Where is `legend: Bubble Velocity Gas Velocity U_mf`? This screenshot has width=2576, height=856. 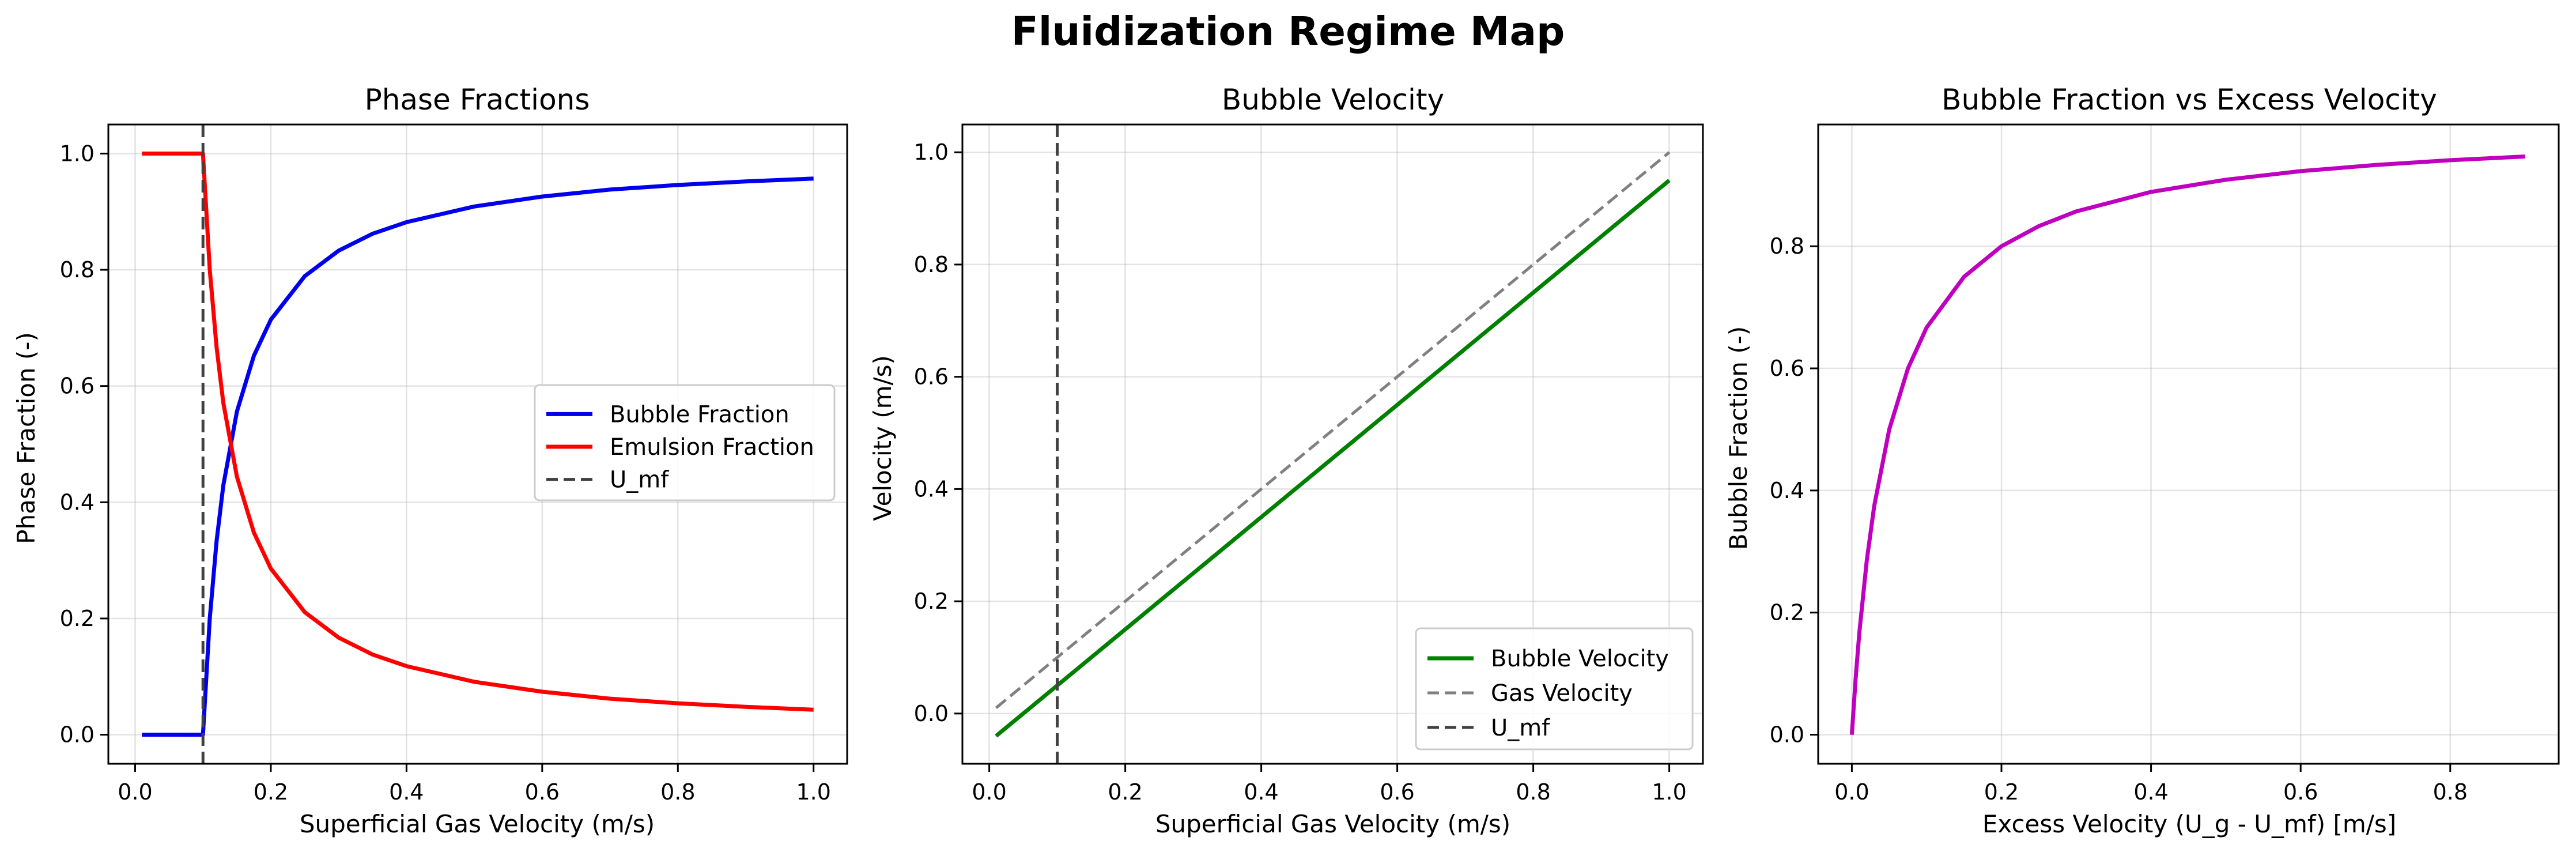
legend: Bubble Velocity Gas Velocity U_mf is located at coordinates (1554, 689).